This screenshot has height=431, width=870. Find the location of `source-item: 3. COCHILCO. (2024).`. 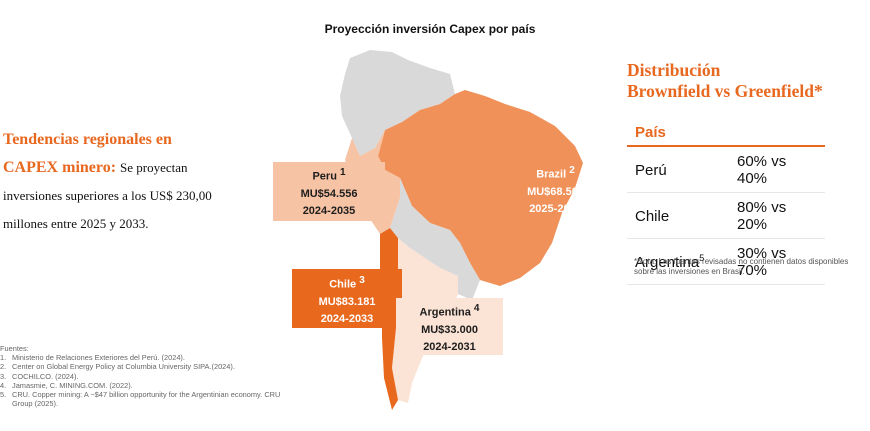

source-item: 3. COCHILCO. (2024). is located at coordinates (39, 376).